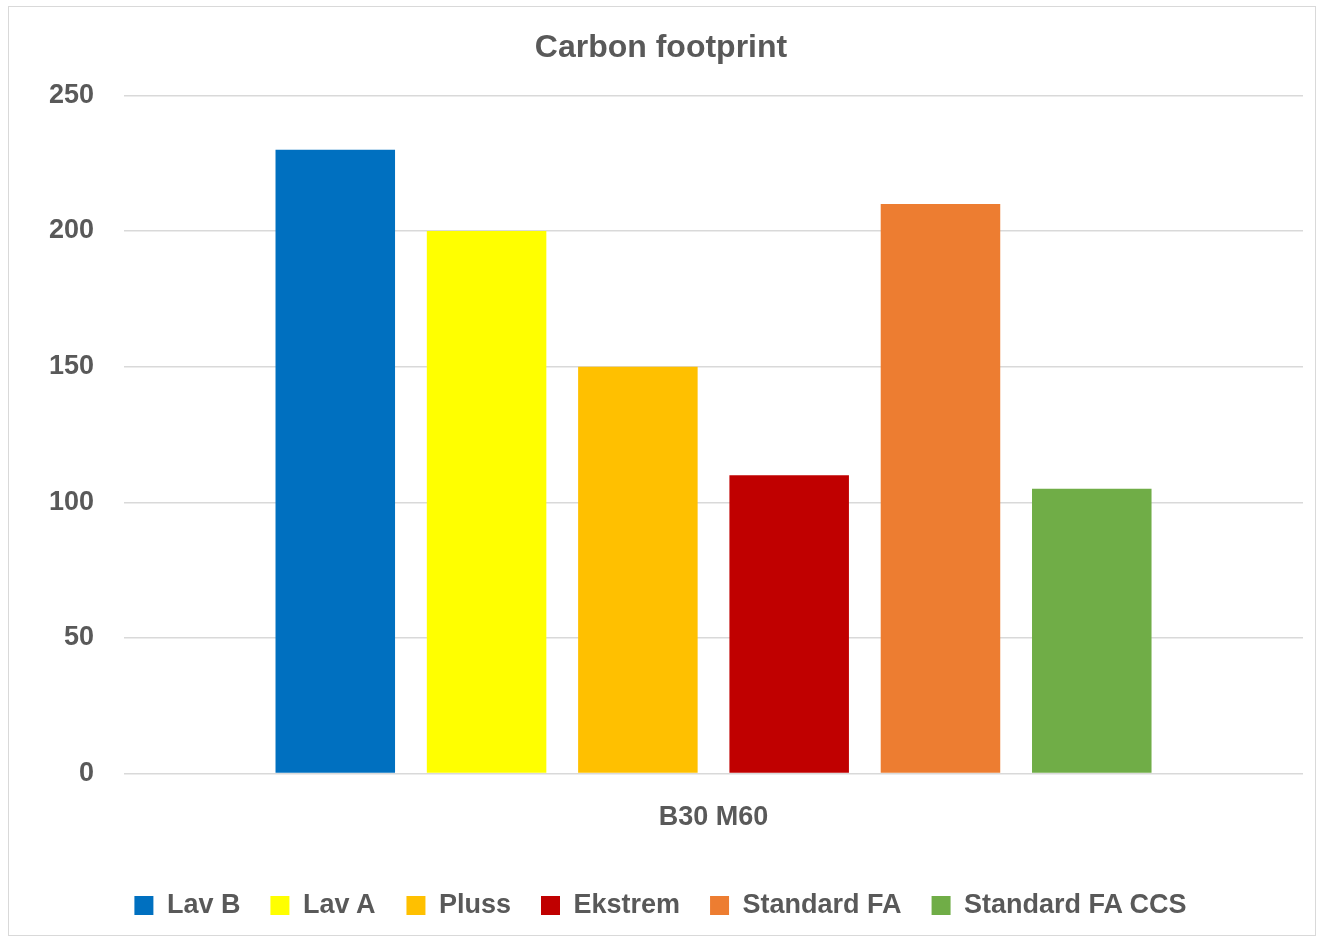  I want to click on y-tick-label: 0, so click(87, 772).